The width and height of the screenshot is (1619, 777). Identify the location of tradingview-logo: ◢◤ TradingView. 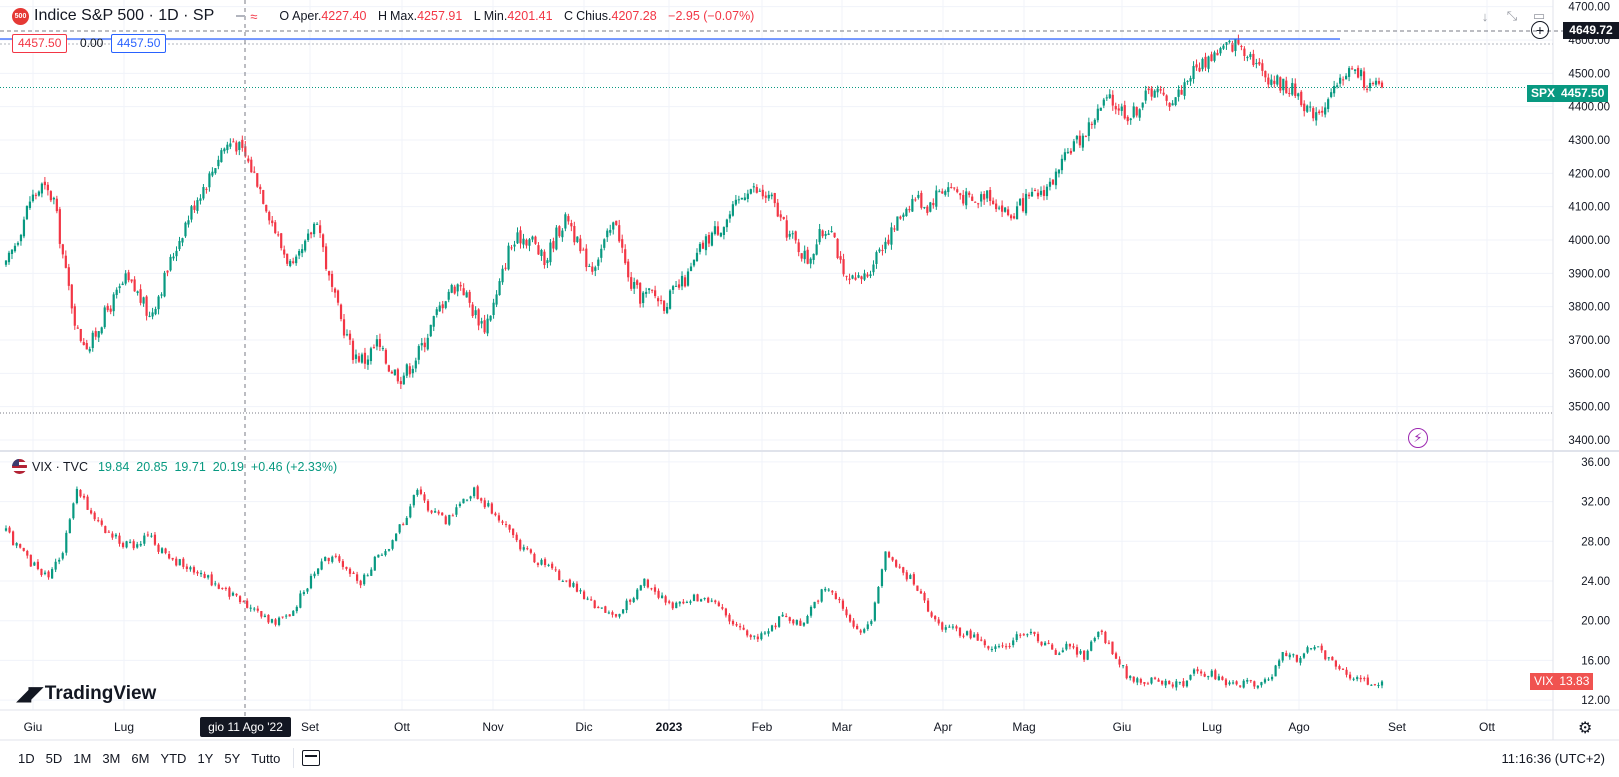
(86, 693).